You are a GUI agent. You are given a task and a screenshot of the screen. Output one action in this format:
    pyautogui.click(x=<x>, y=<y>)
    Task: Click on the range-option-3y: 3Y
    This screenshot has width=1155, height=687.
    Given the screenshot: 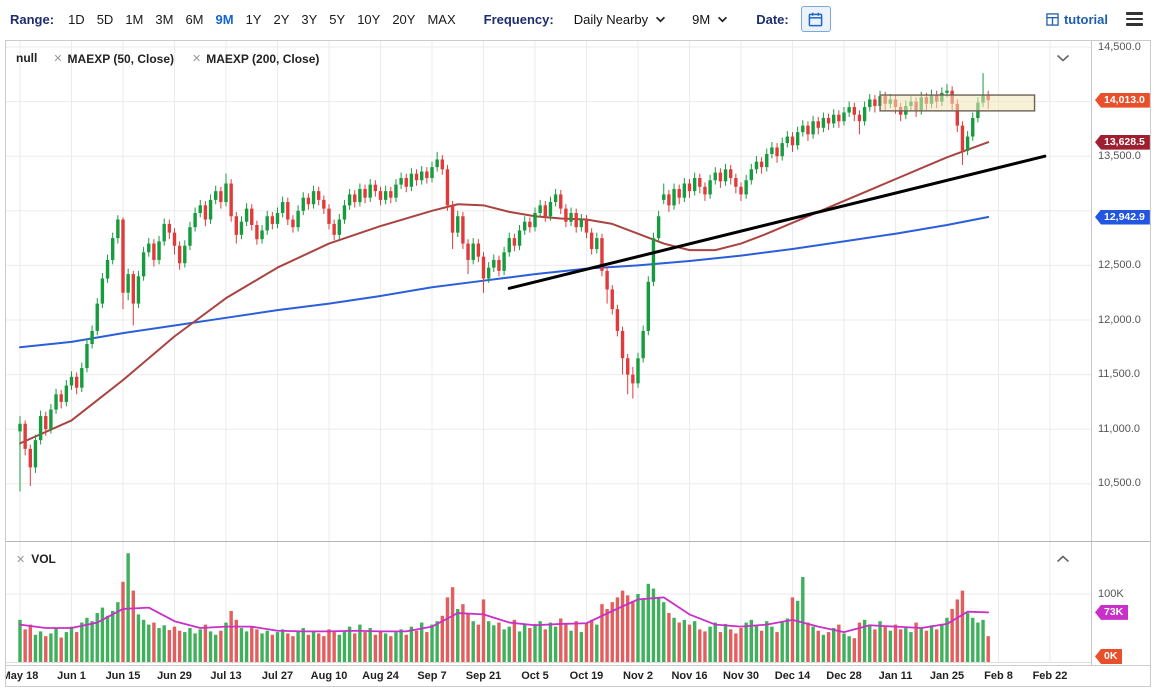 What is the action you would take?
    pyautogui.click(x=309, y=19)
    